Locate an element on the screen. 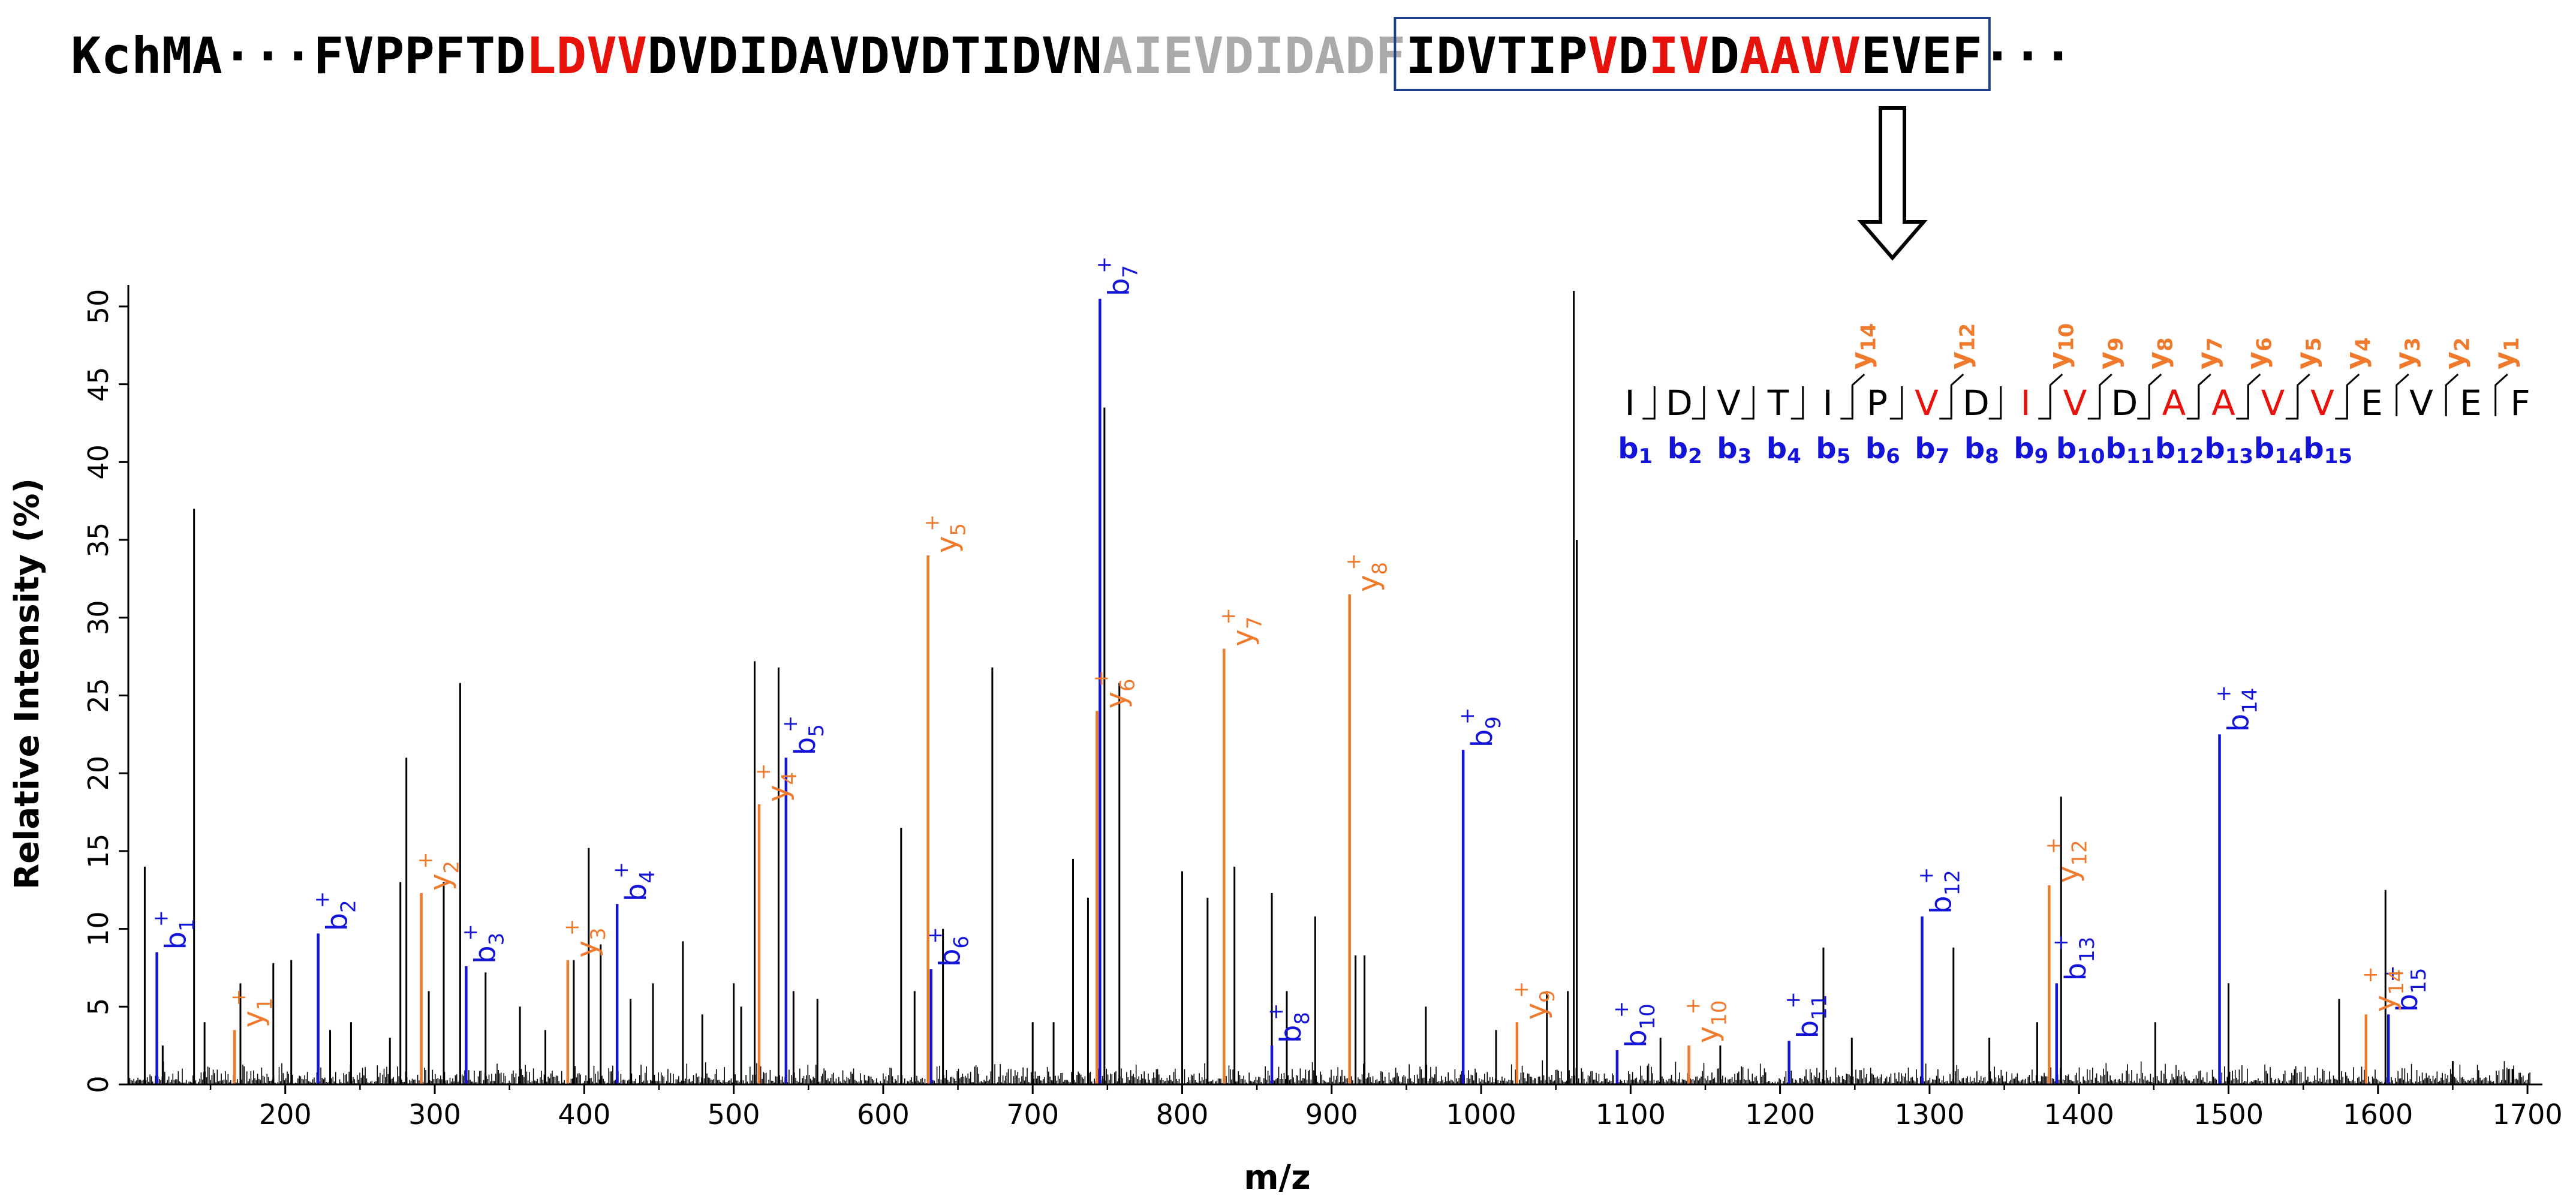  x-tick-label: 1700 is located at coordinates (2528, 1114).